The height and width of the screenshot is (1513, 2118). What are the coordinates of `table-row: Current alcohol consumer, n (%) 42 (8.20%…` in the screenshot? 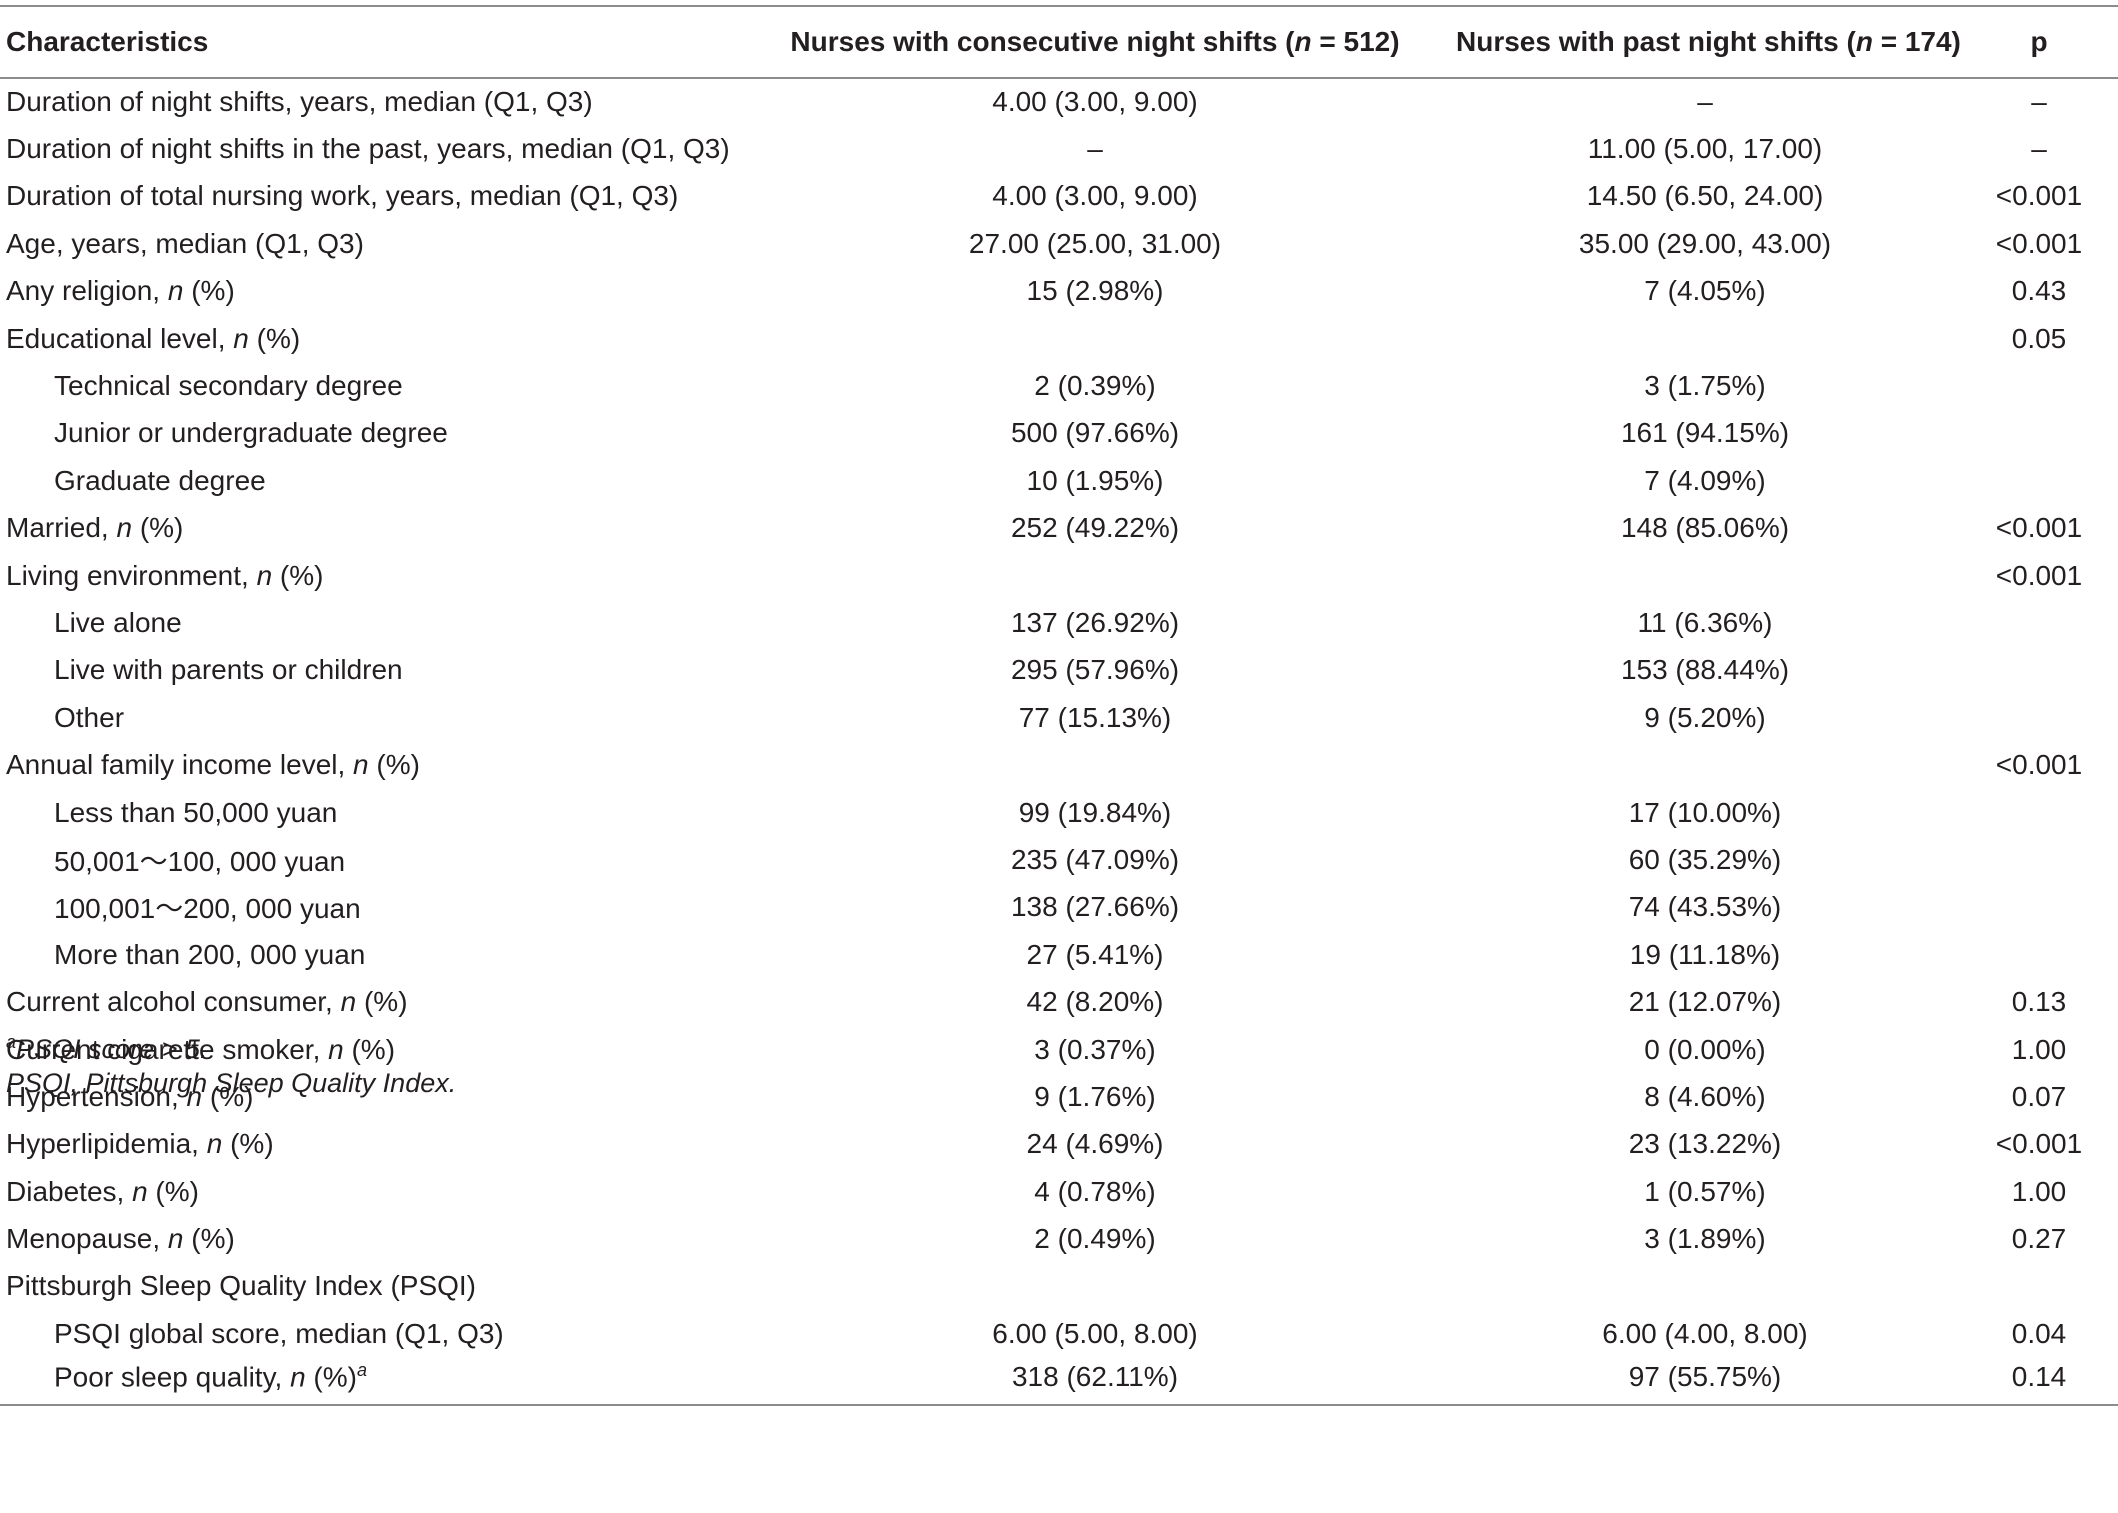 It's located at (1059, 1001).